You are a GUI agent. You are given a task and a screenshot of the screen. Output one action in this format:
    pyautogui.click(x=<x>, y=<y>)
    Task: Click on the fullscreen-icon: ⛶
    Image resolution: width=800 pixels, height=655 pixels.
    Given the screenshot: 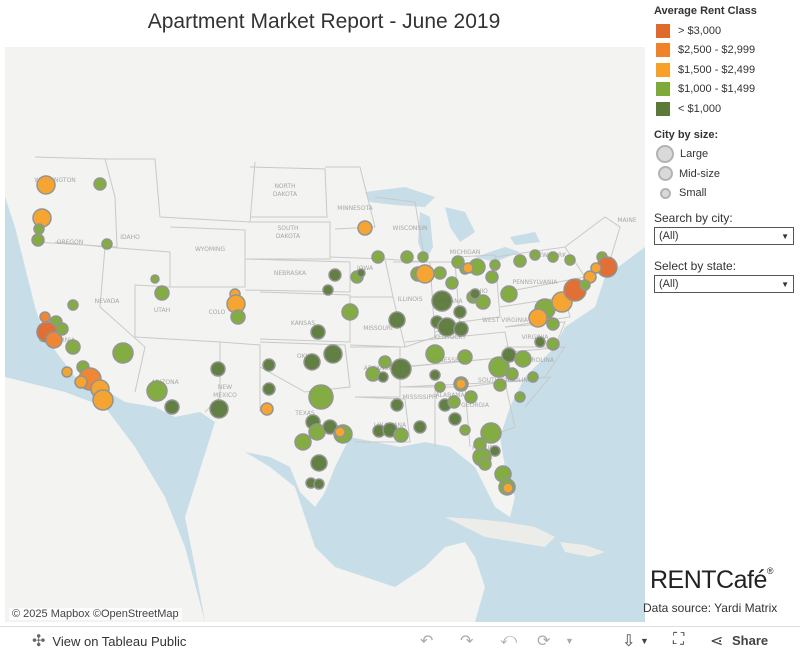 What is the action you would take?
    pyautogui.click(x=679, y=639)
    